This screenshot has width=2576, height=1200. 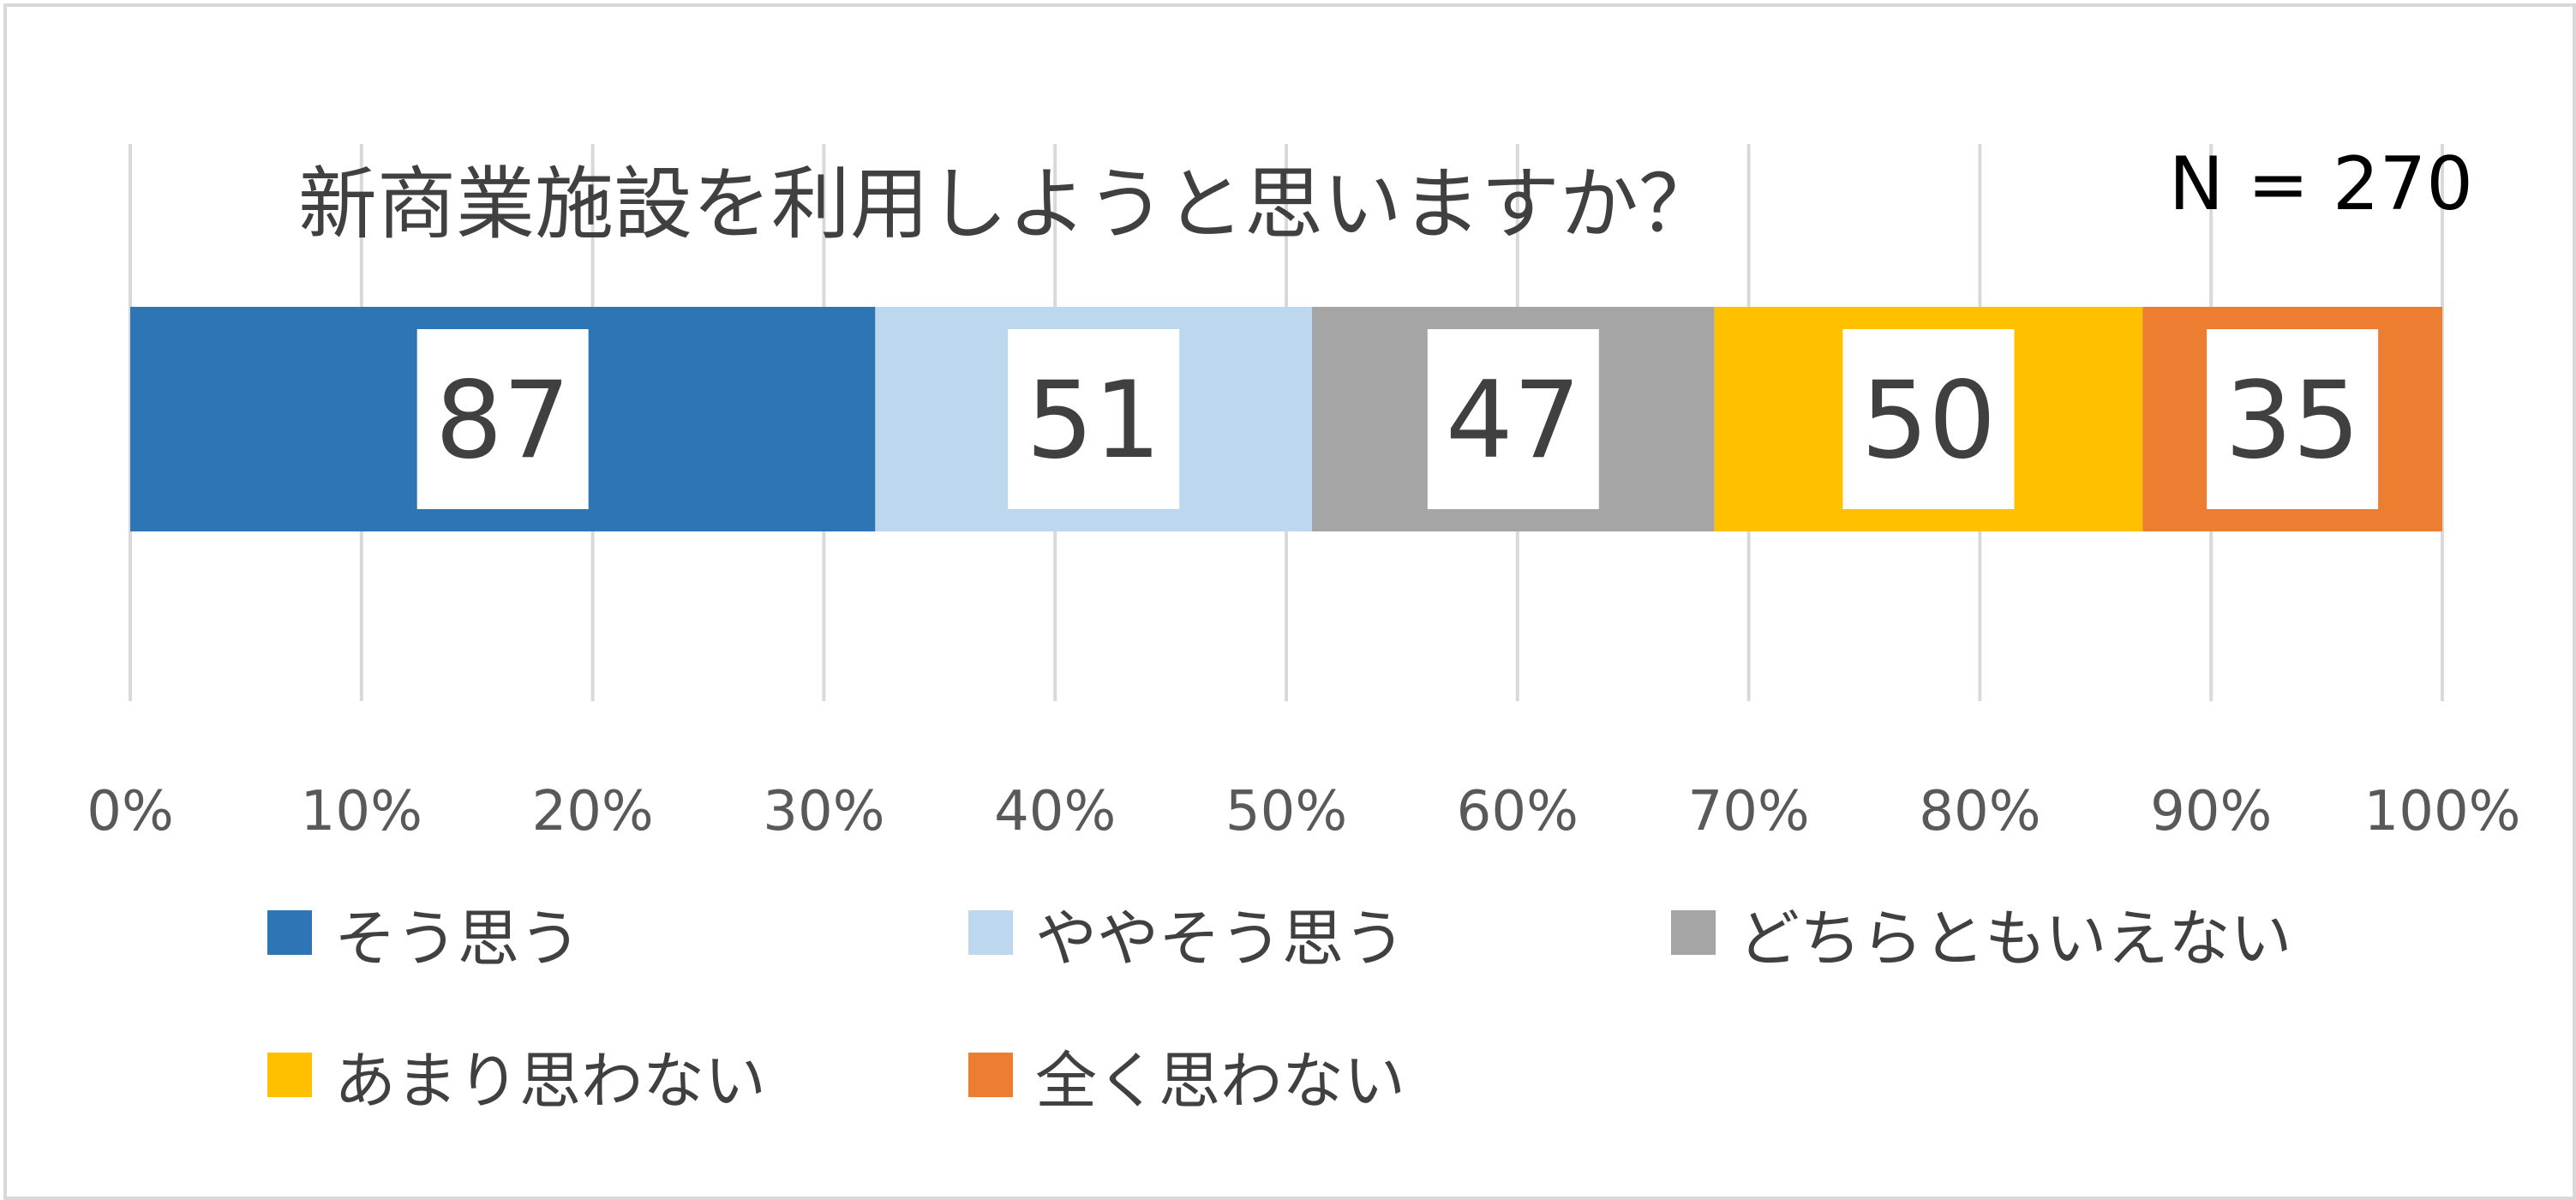 What do you see at coordinates (823, 811) in the screenshot?
I see `x-tick-label: 30%` at bounding box center [823, 811].